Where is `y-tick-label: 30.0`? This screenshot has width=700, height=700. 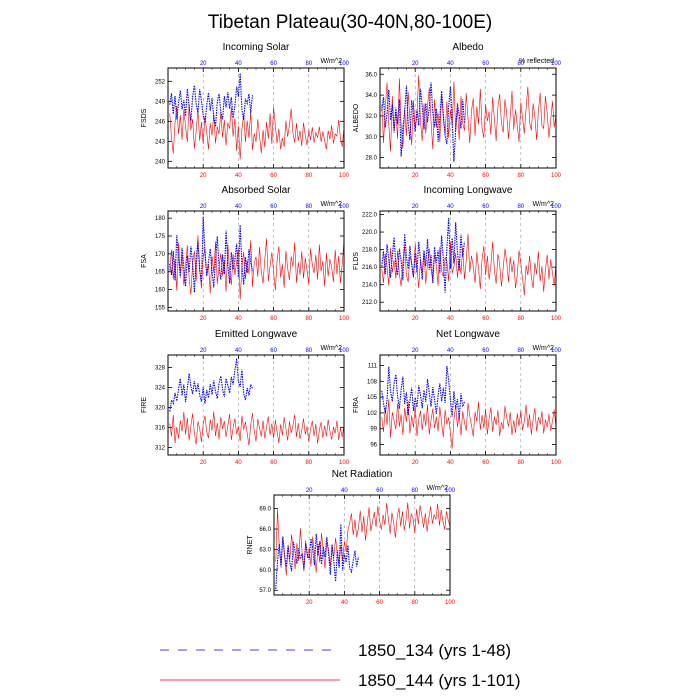 y-tick-label: 30.0 is located at coordinates (371, 138).